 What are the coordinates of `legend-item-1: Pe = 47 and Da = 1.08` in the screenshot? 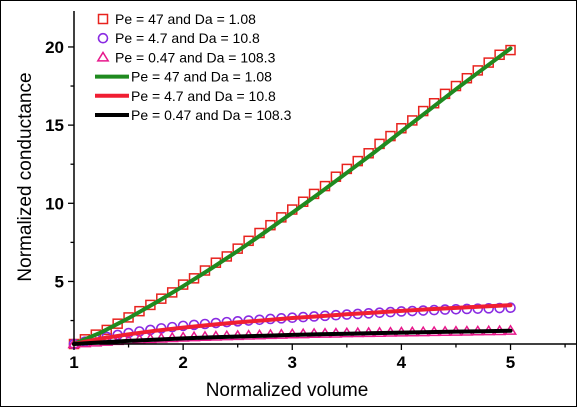 It's located at (176, 19).